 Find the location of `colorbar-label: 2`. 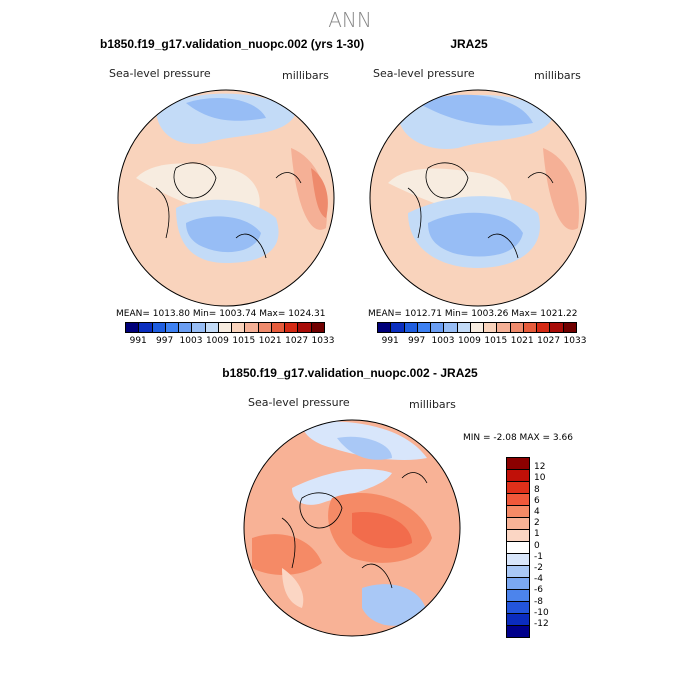

colorbar-label: 2 is located at coordinates (537, 523).